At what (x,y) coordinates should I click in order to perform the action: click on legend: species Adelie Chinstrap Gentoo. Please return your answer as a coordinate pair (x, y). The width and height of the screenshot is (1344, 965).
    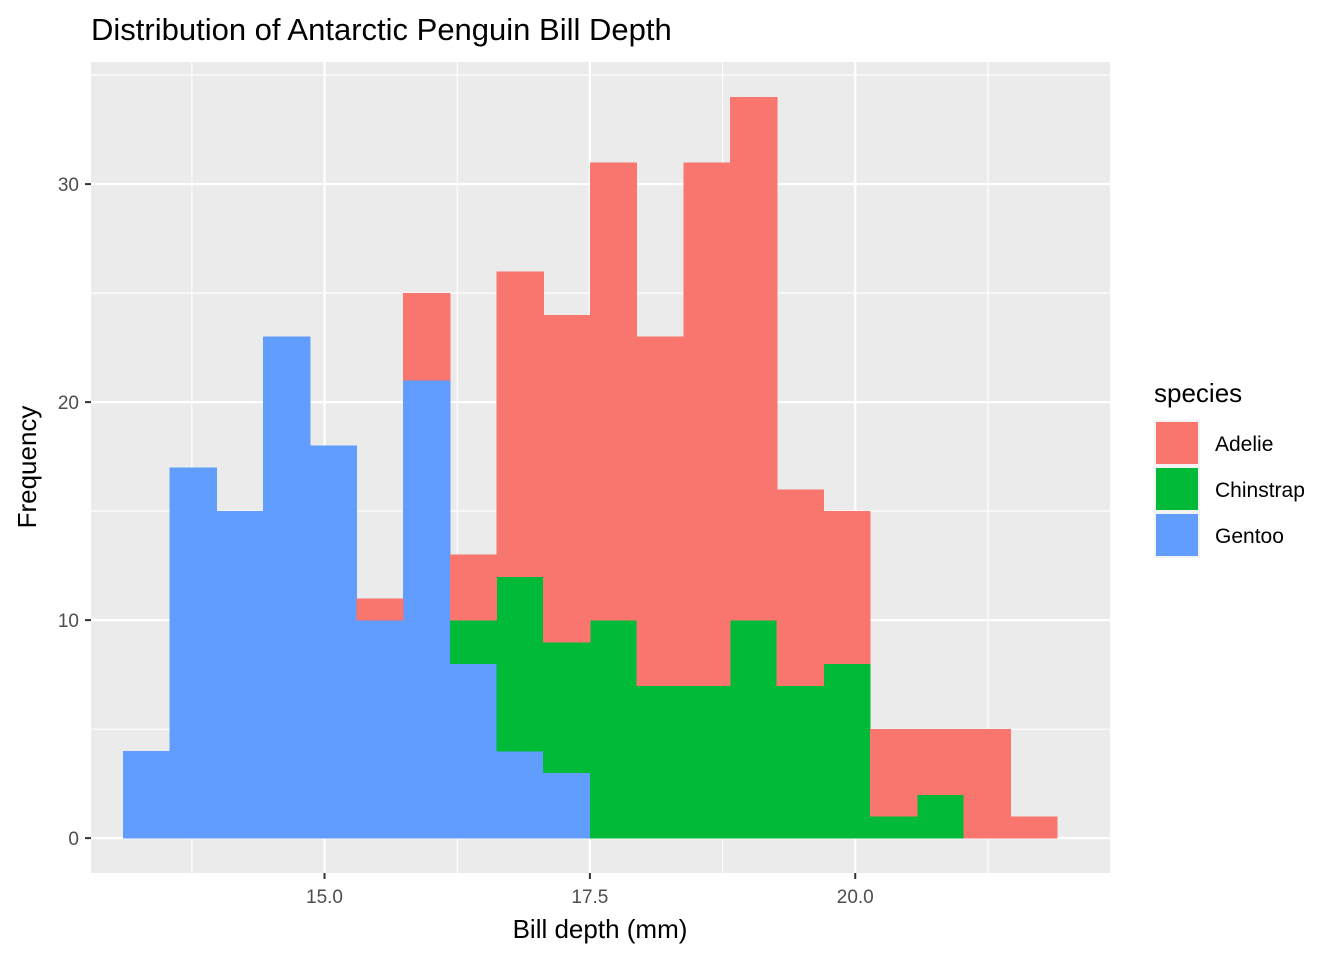
    Looking at the image, I should click on (1229, 468).